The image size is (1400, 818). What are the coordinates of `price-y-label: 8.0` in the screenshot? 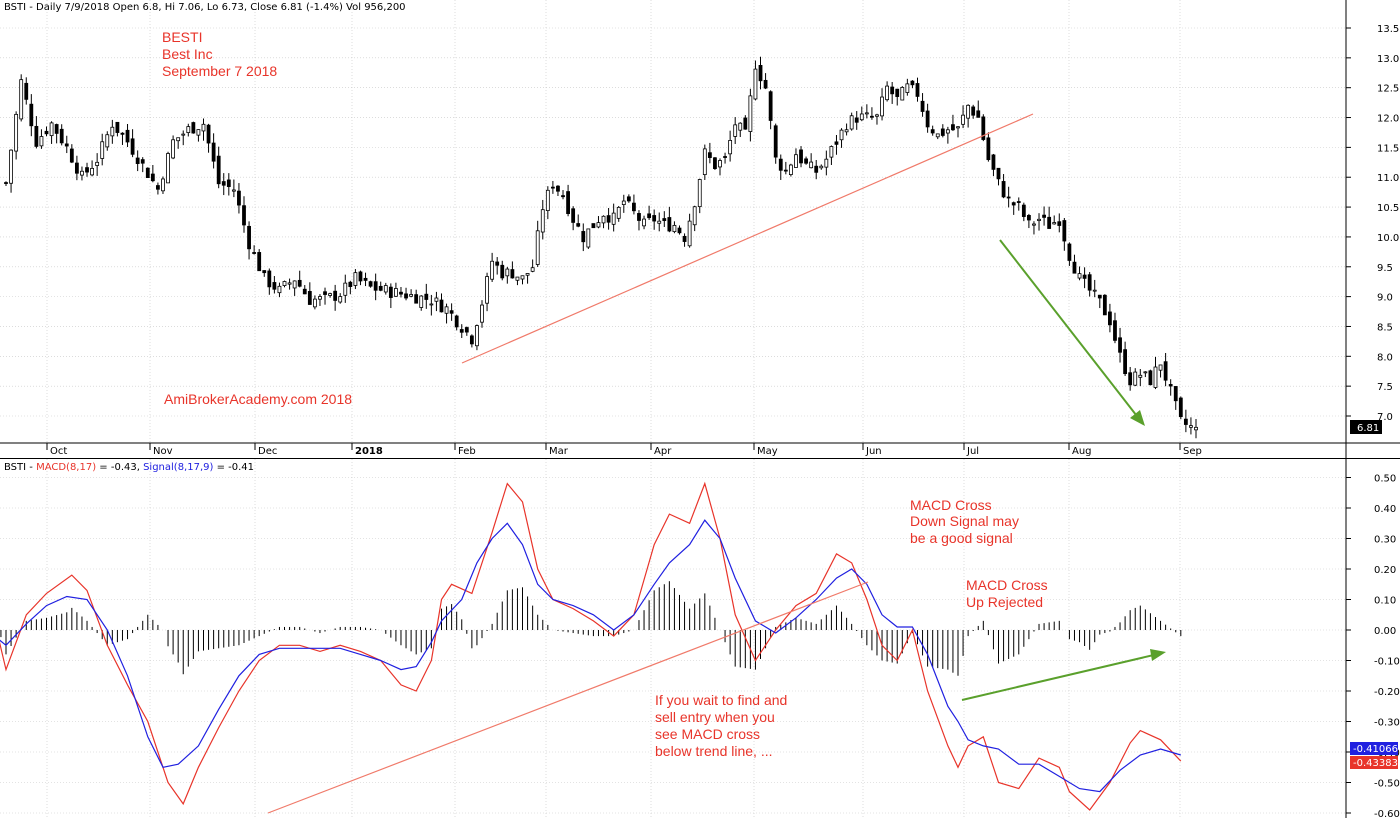 It's located at (1385, 357).